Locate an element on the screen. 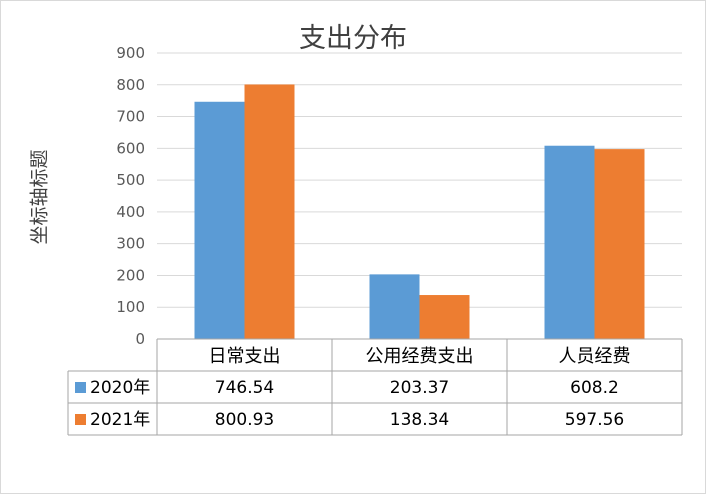  y-tick-label: 0 is located at coordinates (140, 339).